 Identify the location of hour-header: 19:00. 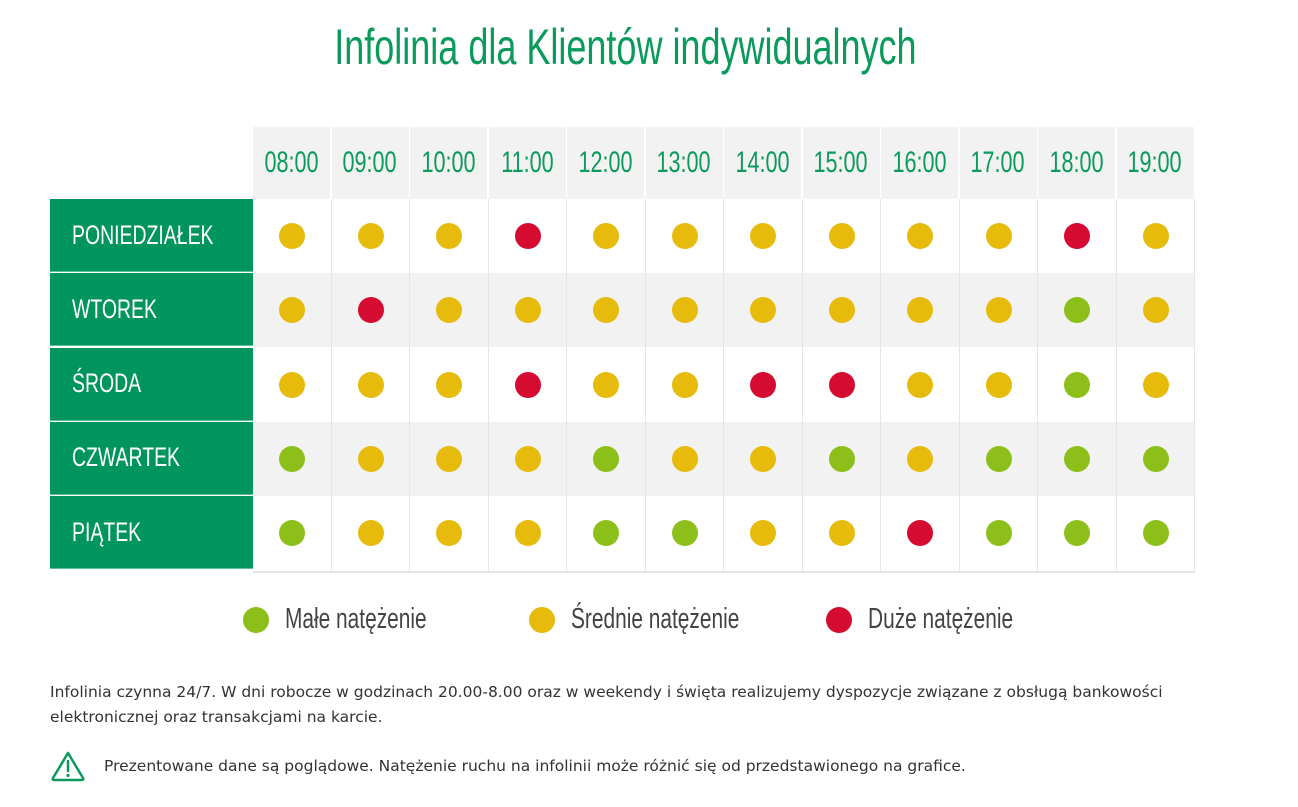
(1155, 163).